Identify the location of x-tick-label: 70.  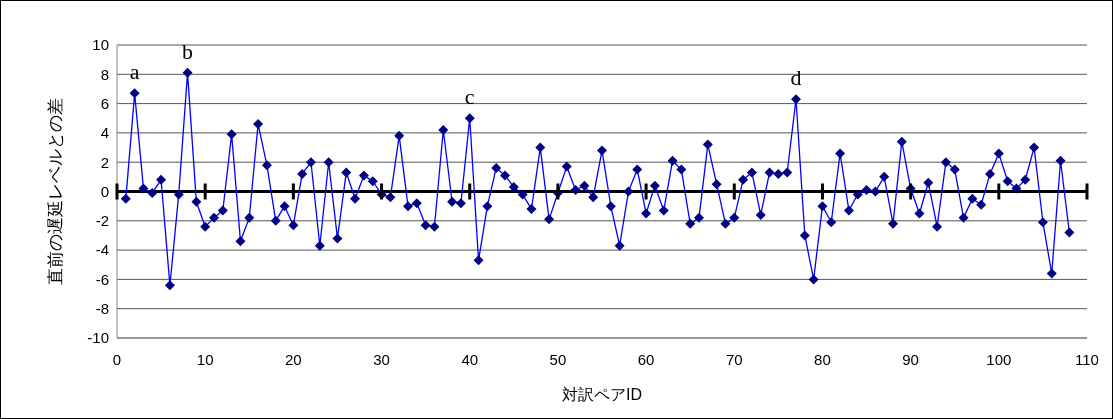
(734, 359).